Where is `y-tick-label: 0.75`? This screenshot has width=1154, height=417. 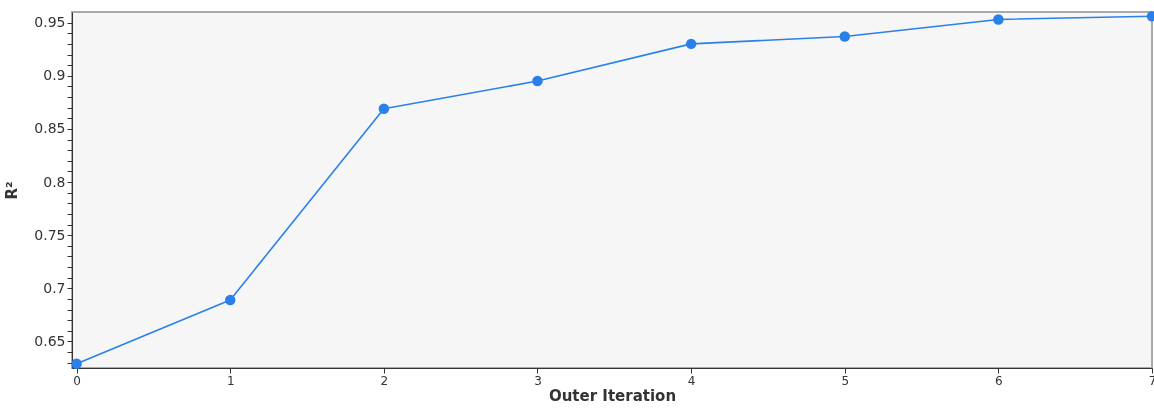
y-tick-label: 0.75 is located at coordinates (50, 234).